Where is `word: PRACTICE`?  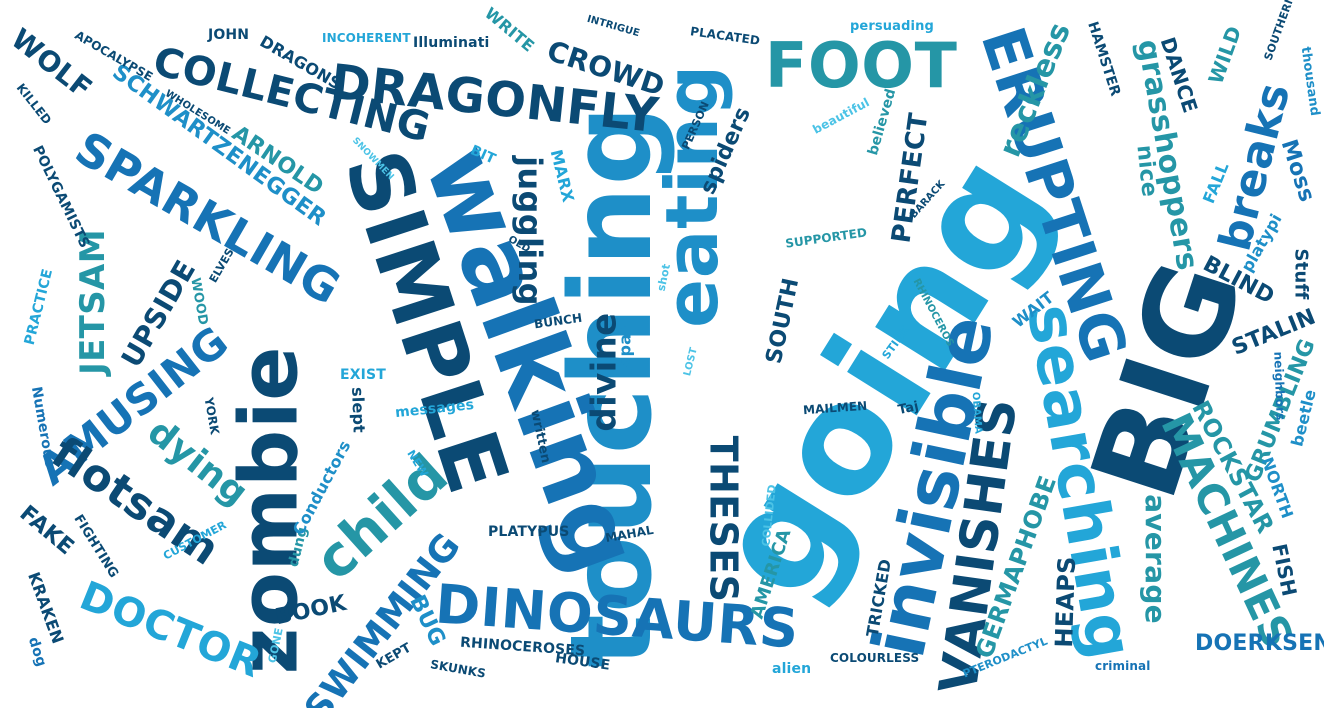 word: PRACTICE is located at coordinates (39, 307).